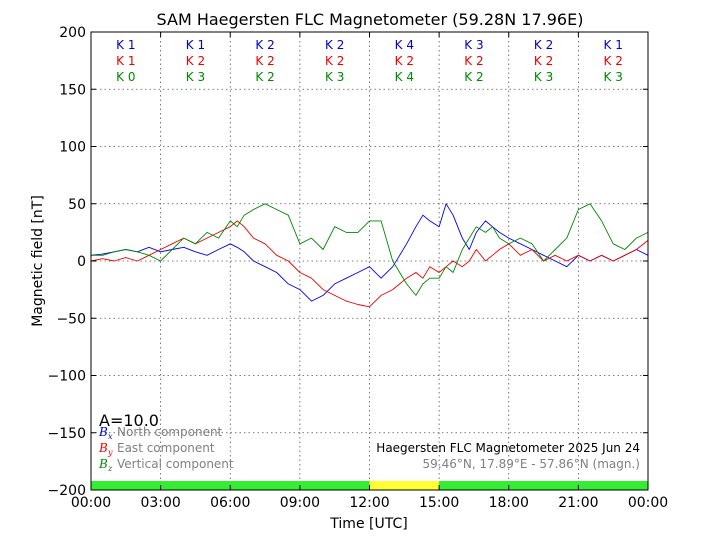  Describe the element at coordinates (368, 524) in the screenshot. I see `x-axis-label: Time [UTC]` at that location.